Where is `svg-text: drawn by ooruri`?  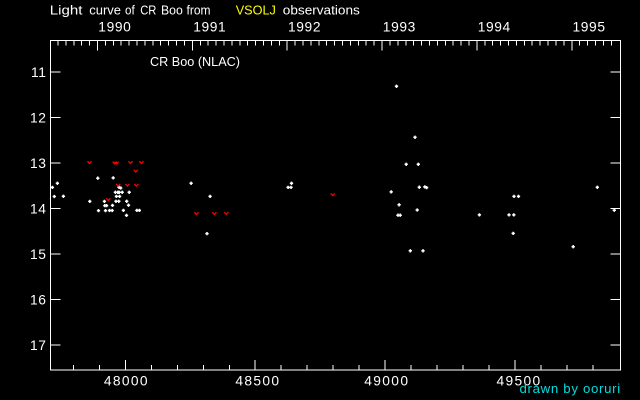 svg-text: drawn by ooruri is located at coordinates (570, 388).